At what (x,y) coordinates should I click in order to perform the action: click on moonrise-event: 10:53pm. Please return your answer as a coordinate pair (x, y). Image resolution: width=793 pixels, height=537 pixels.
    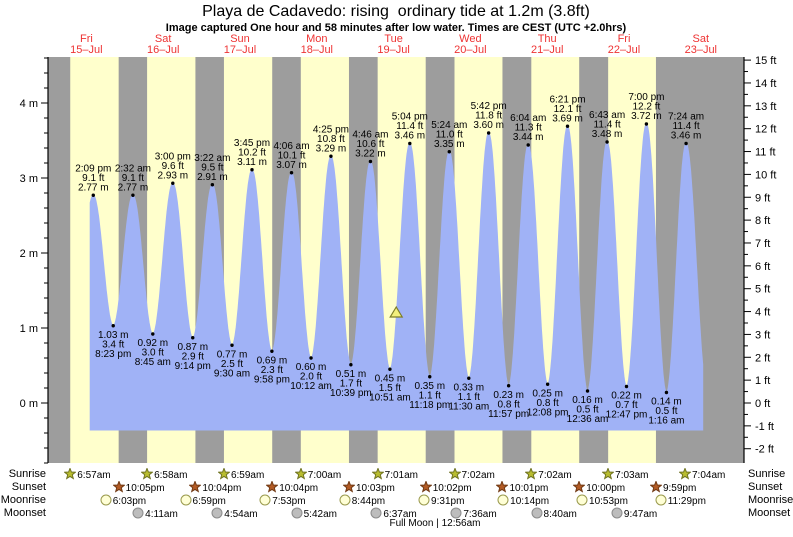
    Looking at the image, I should click on (602, 501).